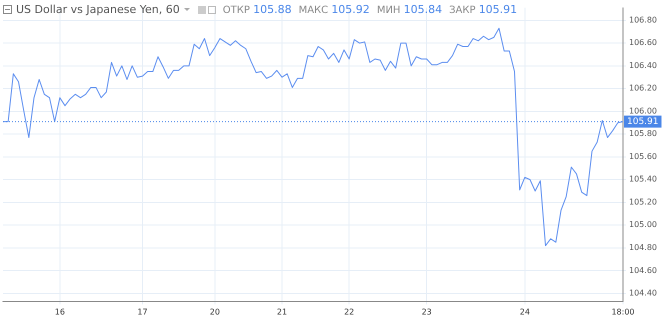 Image resolution: width=665 pixels, height=320 pixels. What do you see at coordinates (525, 311) in the screenshot?
I see `x-tick-label: 24` at bounding box center [525, 311].